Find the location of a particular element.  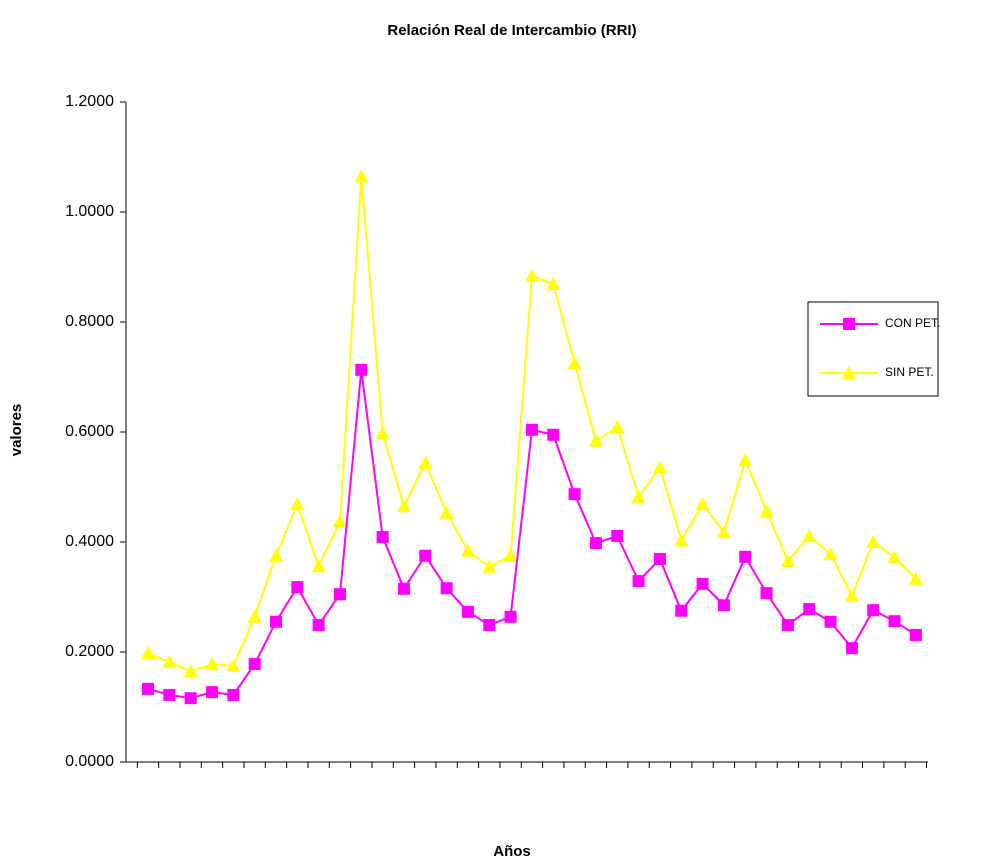

y-tick-label: 1.0000 is located at coordinates (89, 211).